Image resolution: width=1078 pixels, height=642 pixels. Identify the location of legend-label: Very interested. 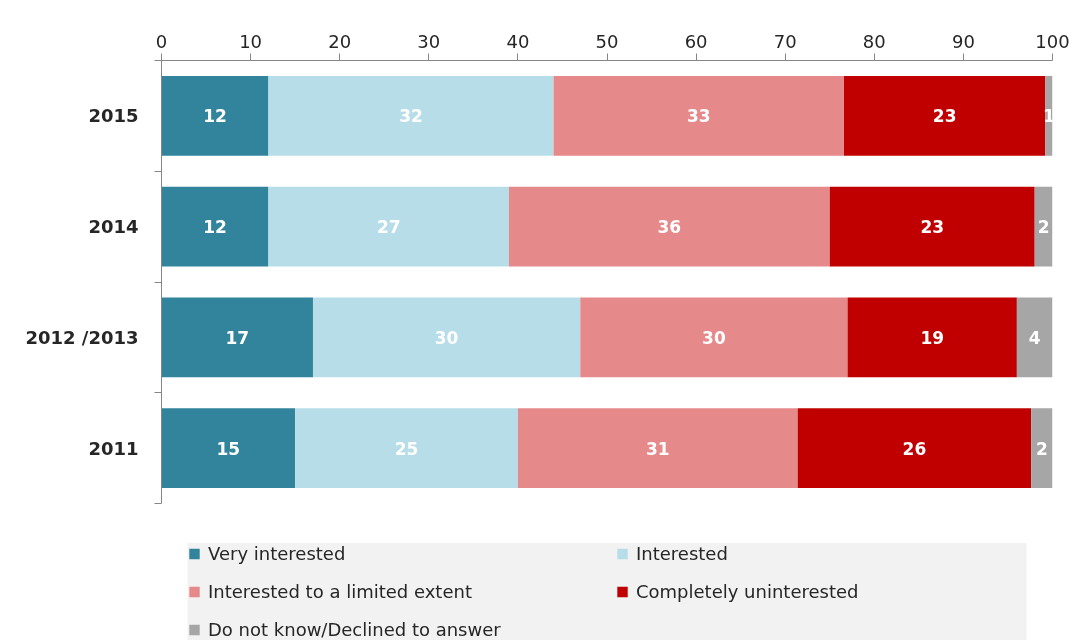
(277, 553).